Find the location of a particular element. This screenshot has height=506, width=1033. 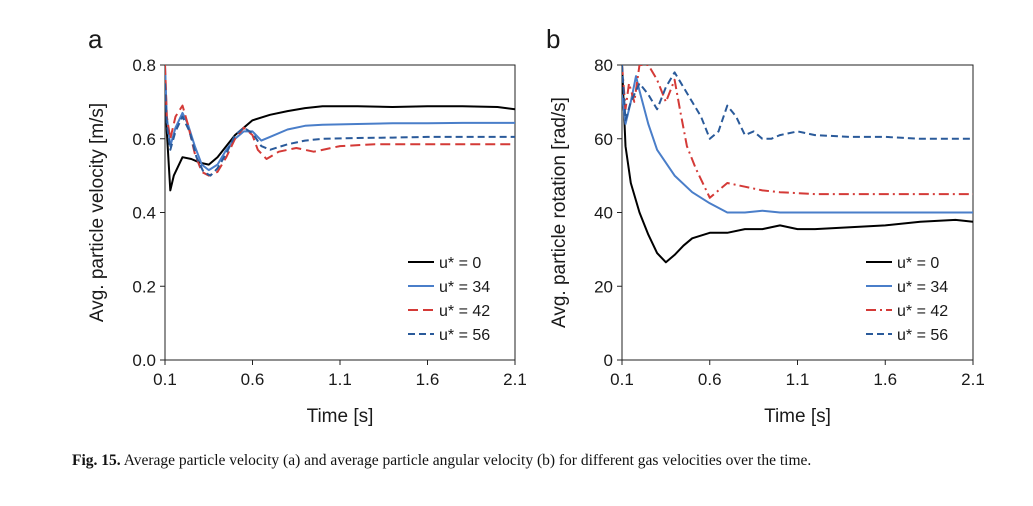

panel-label: b is located at coordinates (553, 39).